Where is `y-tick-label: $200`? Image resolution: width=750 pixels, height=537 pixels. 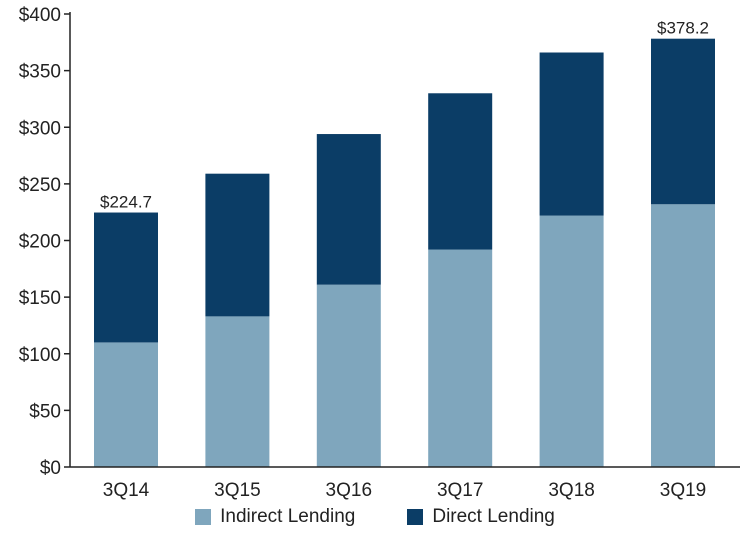
y-tick-label: $200 is located at coordinates (40, 242).